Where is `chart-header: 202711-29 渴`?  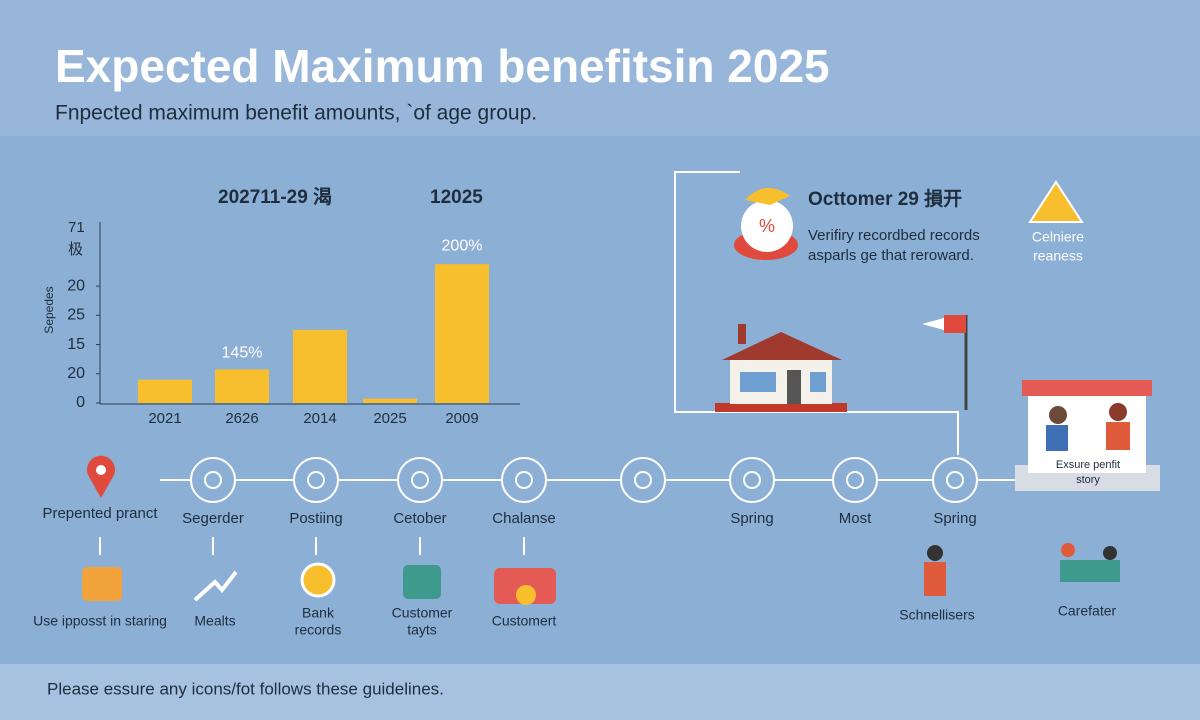
chart-header: 202711-29 渴 is located at coordinates (275, 196).